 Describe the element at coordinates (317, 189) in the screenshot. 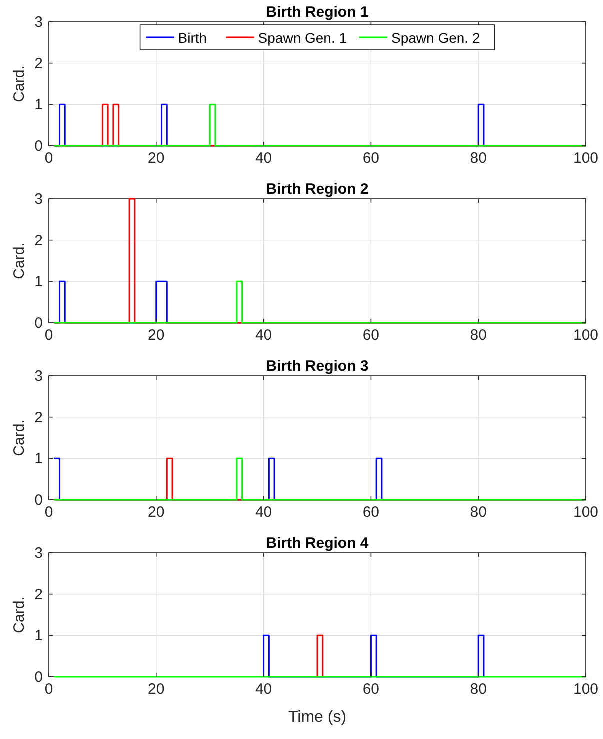

I see `chart-title: Birth Region 2` at that location.